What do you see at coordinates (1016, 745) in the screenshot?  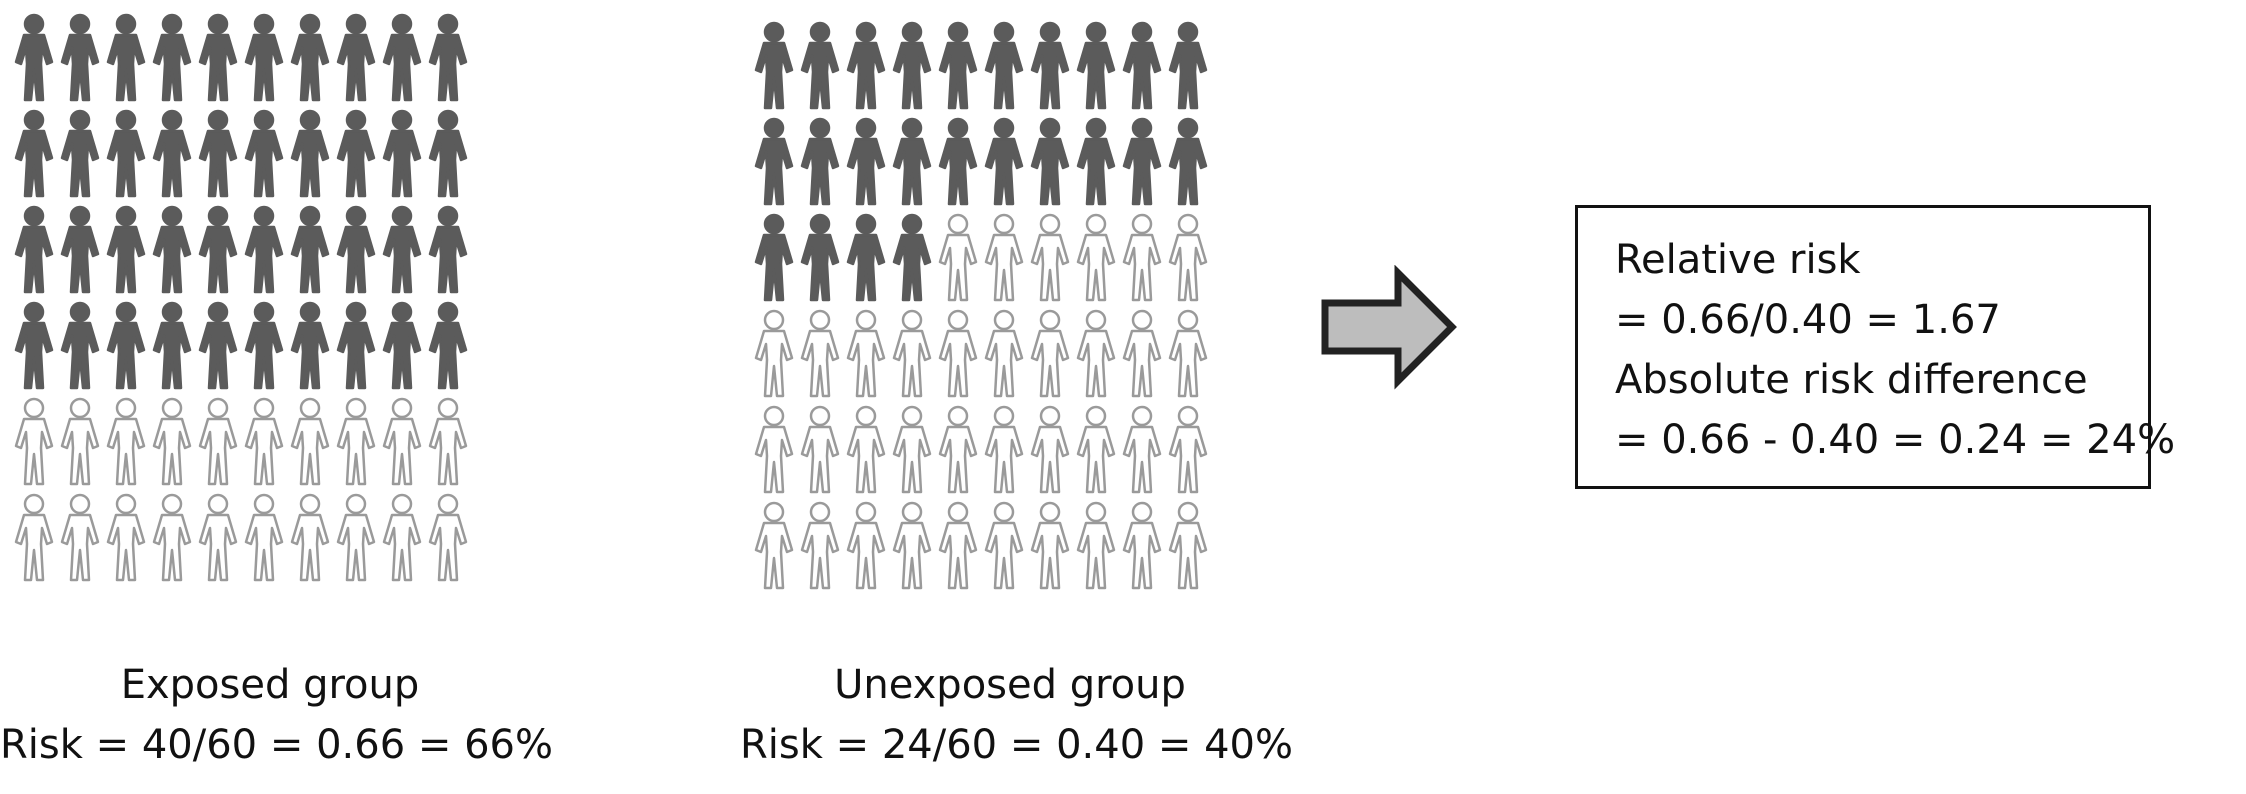 I see `unexposed-group-risk: Risk = 24/60 = 0.40 = 40%` at bounding box center [1016, 745].